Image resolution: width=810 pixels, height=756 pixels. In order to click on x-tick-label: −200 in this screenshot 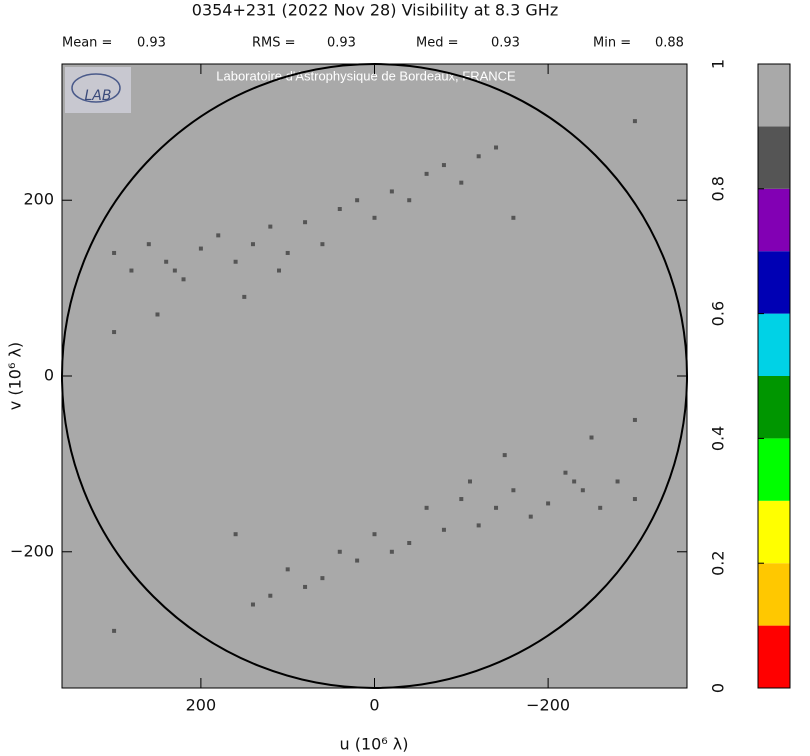, I will do `click(548, 705)`.